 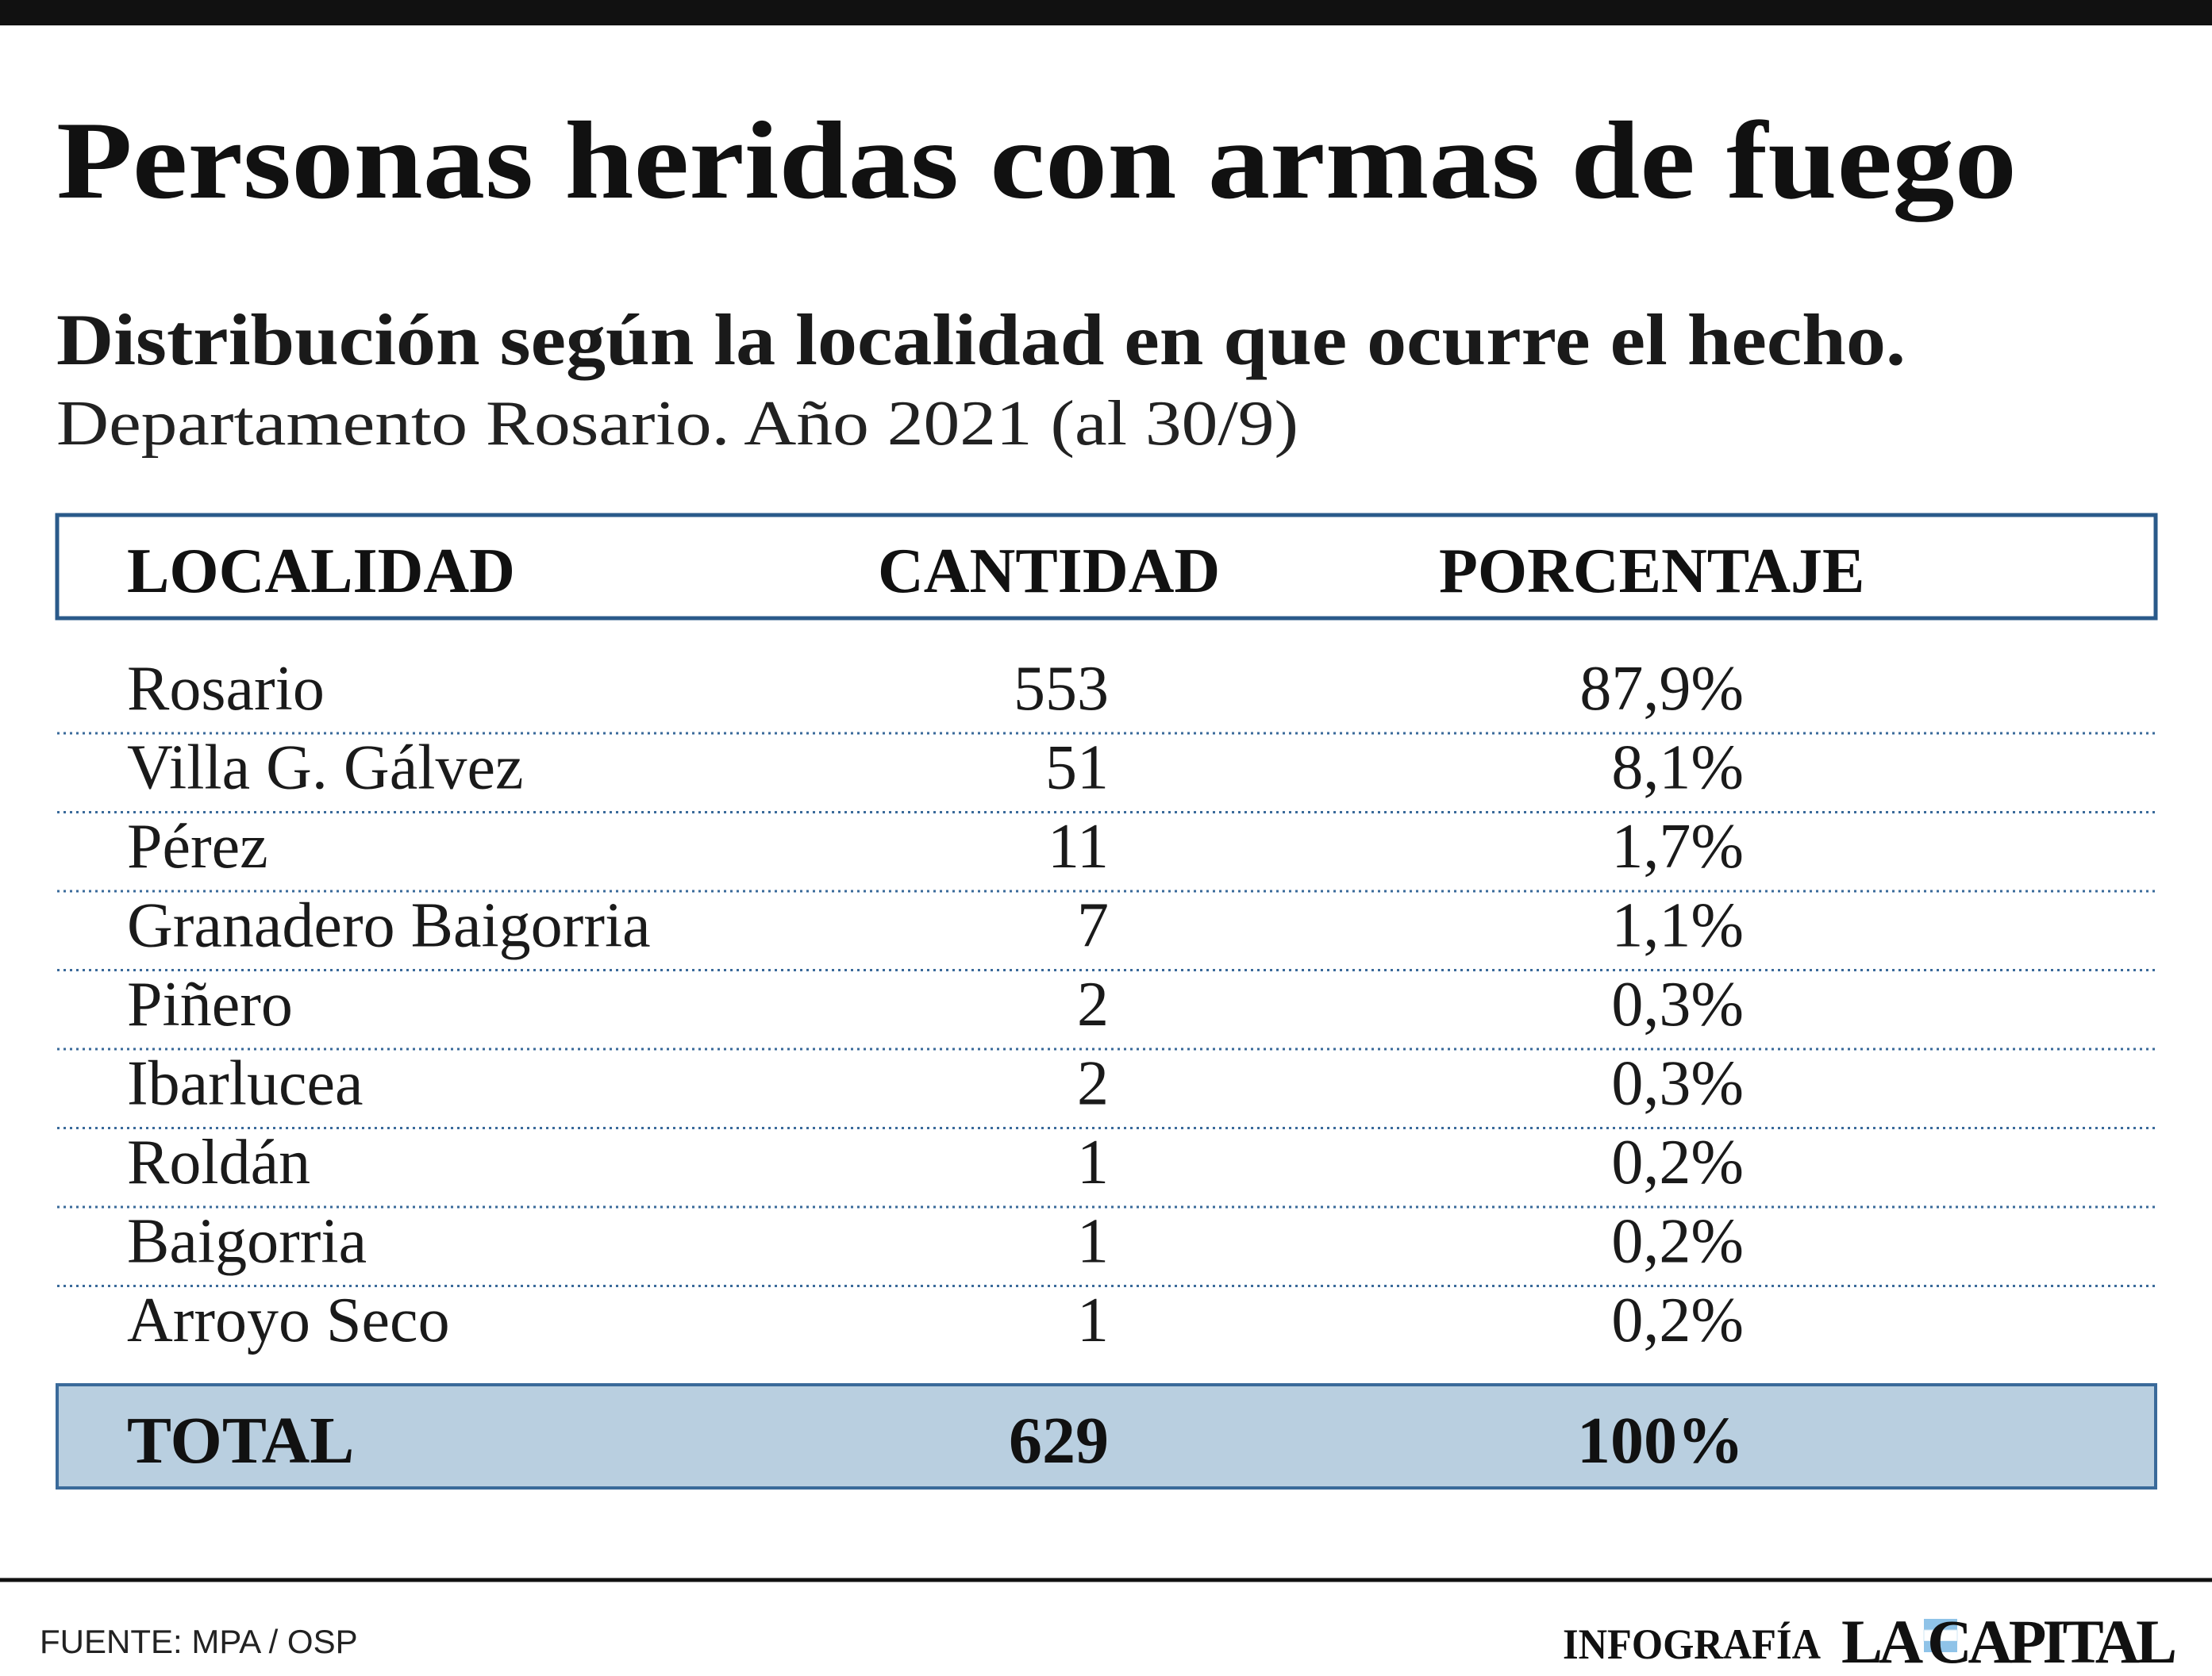 What do you see at coordinates (1651, 571) in the screenshot?
I see `column-header: PORCENTAJE` at bounding box center [1651, 571].